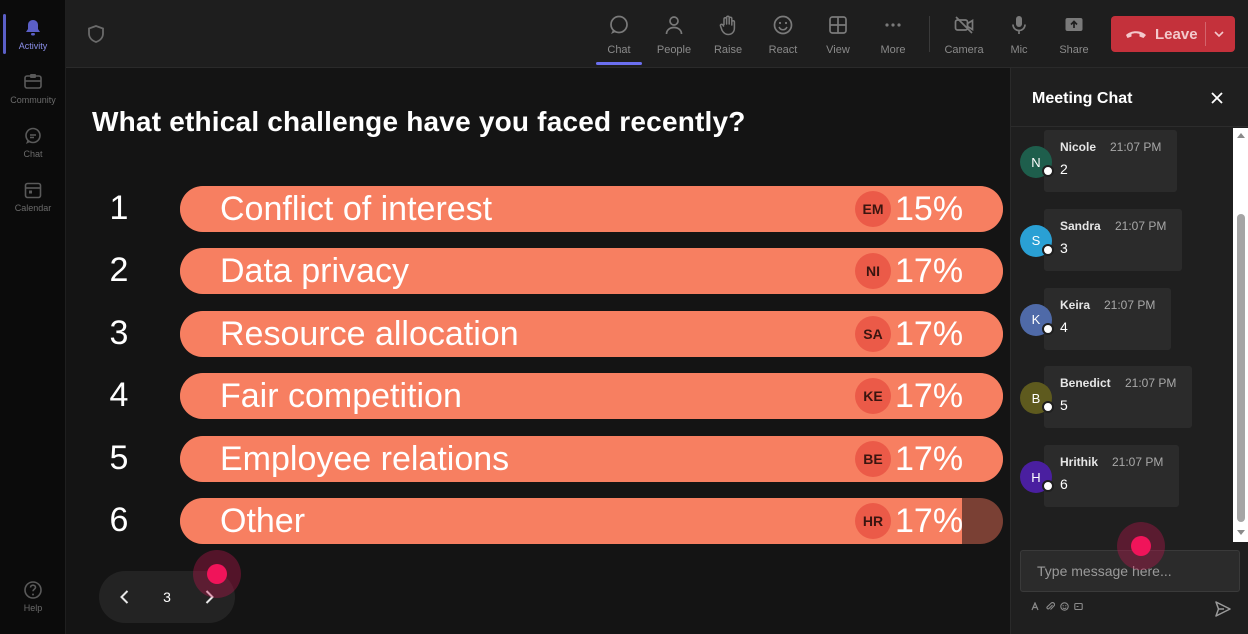 The height and width of the screenshot is (634, 1248). I want to click on option-bar: Other HR 17%, so click(591, 521).